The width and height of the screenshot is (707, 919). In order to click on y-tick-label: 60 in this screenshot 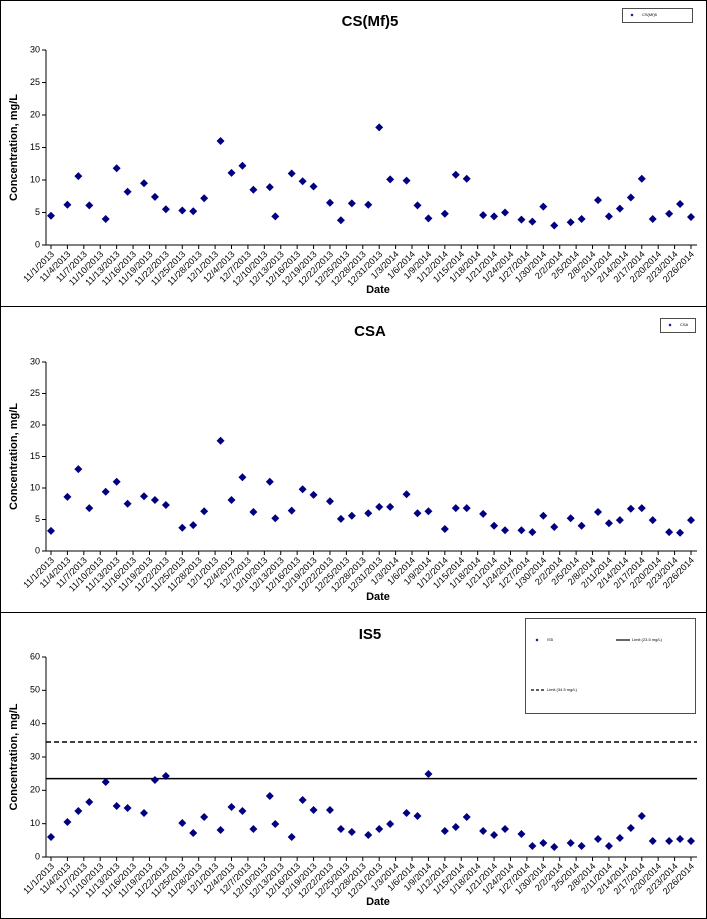, I will do `click(35, 656)`.